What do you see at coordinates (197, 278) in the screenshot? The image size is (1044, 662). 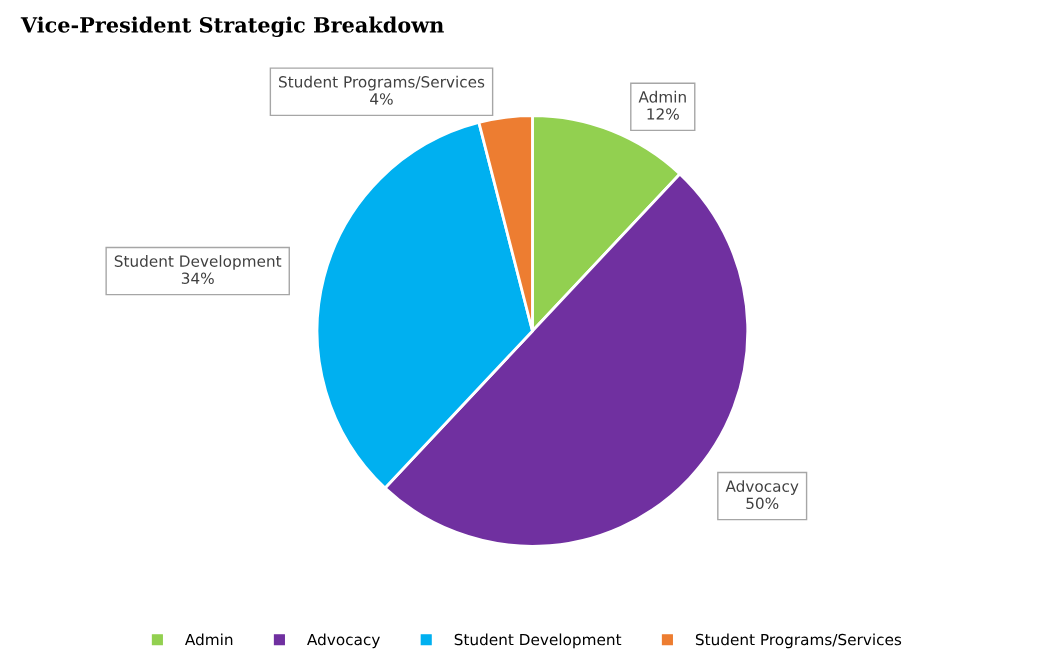 I see `data-label: 34%` at bounding box center [197, 278].